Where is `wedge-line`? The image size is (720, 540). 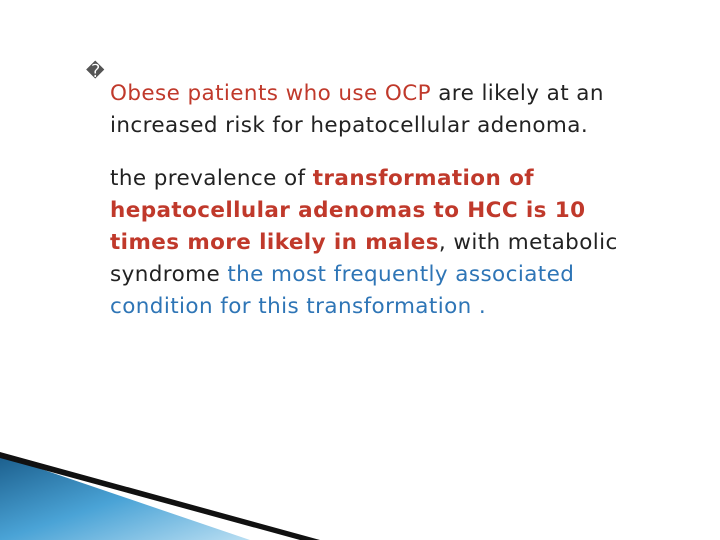
wedge-line is located at coordinates (160, 496).